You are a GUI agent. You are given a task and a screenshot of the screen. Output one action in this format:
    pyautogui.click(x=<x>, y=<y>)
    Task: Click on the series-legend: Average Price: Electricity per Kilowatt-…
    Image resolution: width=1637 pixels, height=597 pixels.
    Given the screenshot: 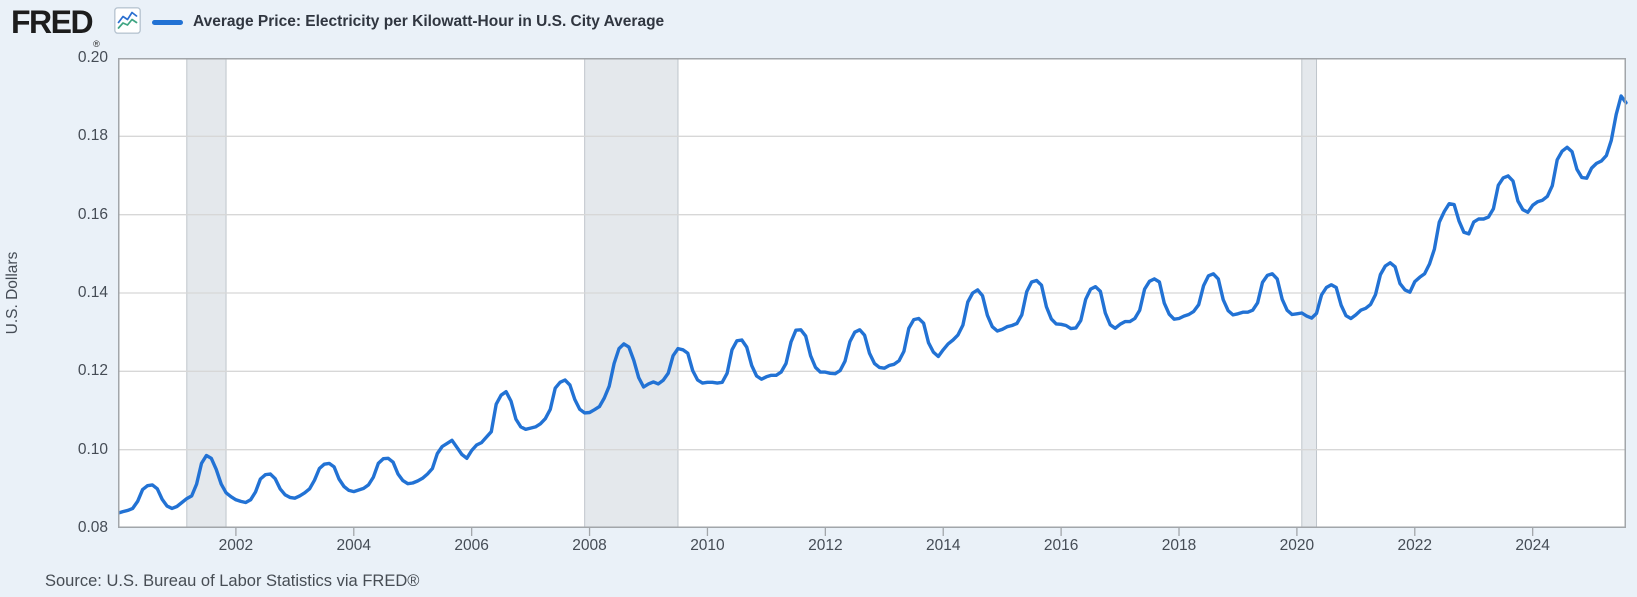 What is the action you would take?
    pyautogui.click(x=408, y=22)
    